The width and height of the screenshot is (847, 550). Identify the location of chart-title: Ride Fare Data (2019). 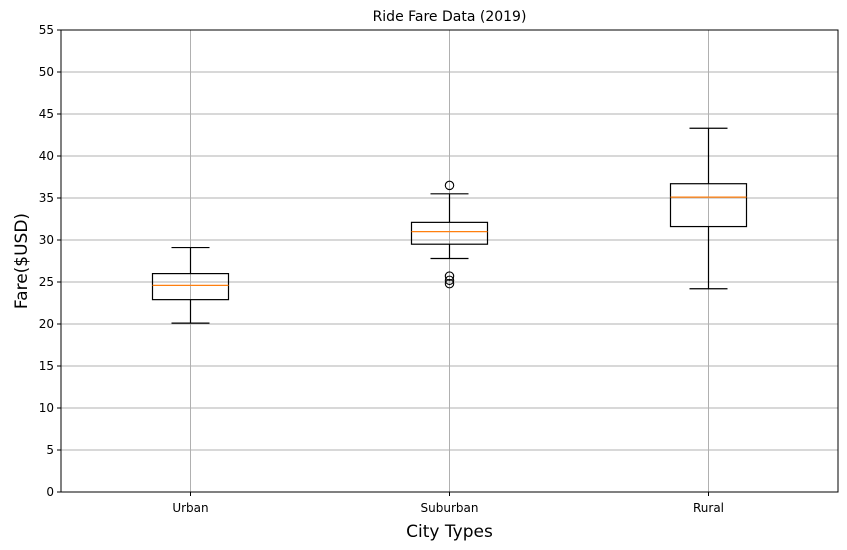
(450, 17).